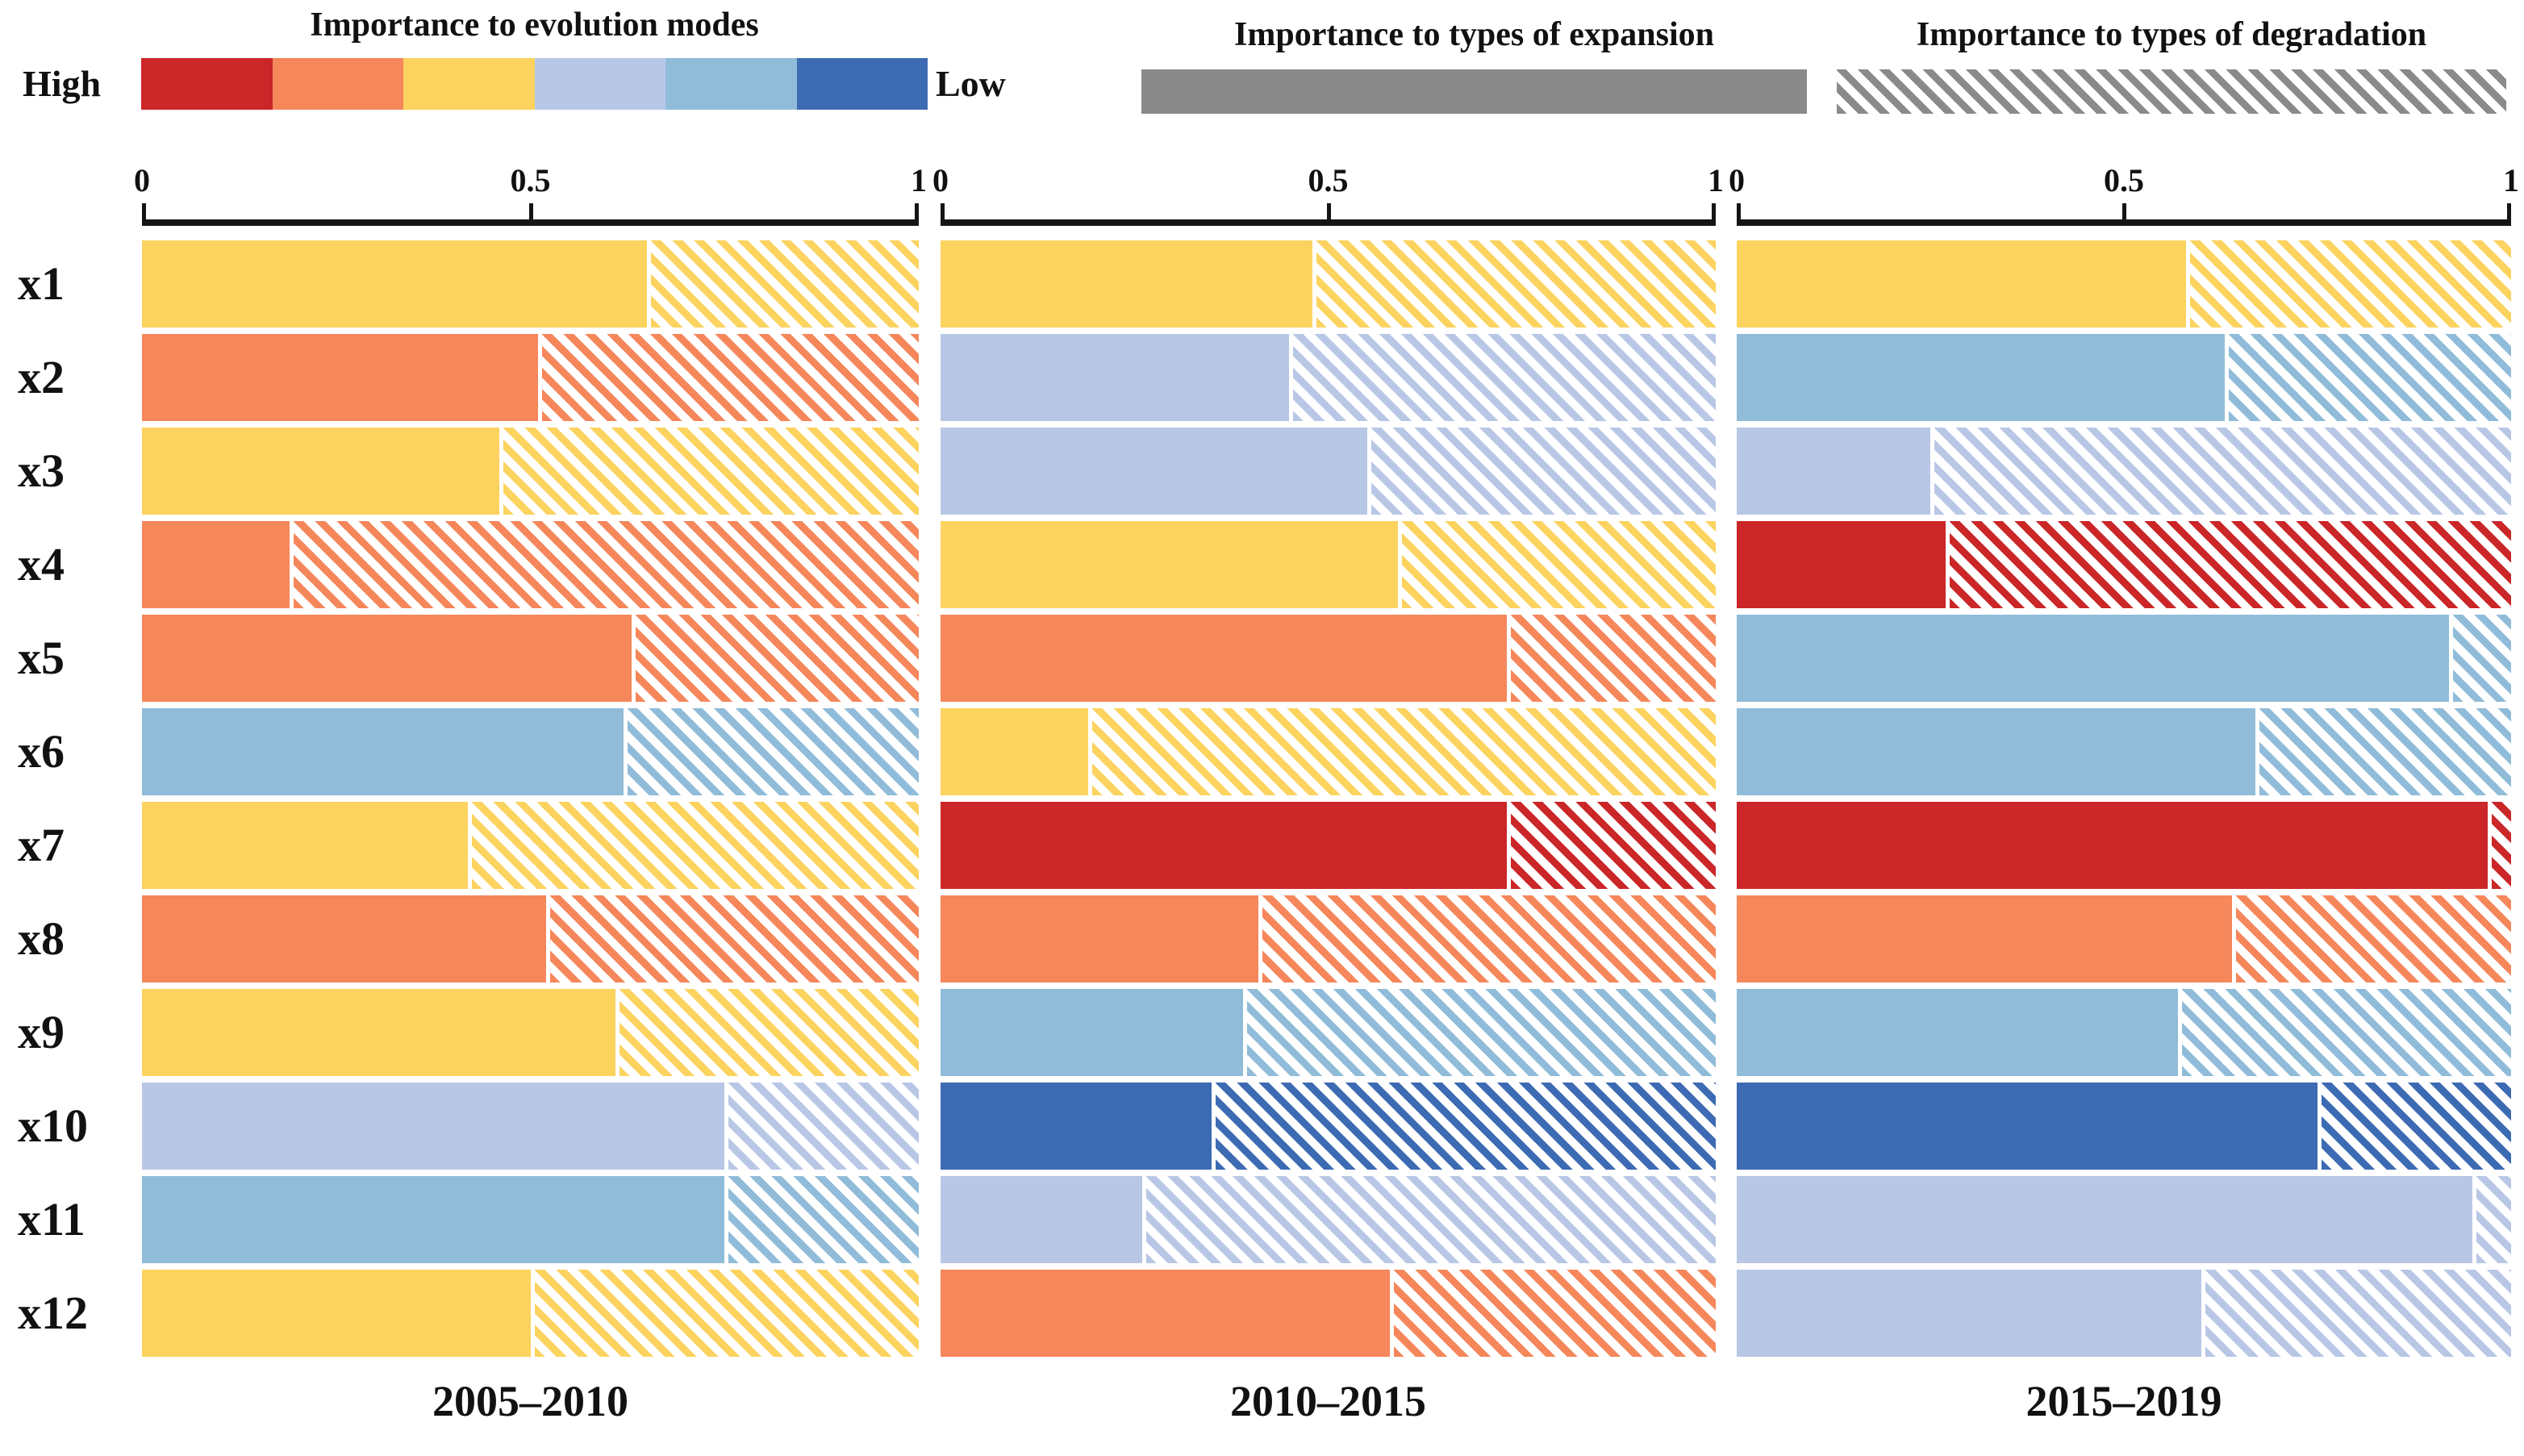 Image resolution: width=2524 pixels, height=1456 pixels. I want to click on row-label-x1: x1, so click(41, 283).